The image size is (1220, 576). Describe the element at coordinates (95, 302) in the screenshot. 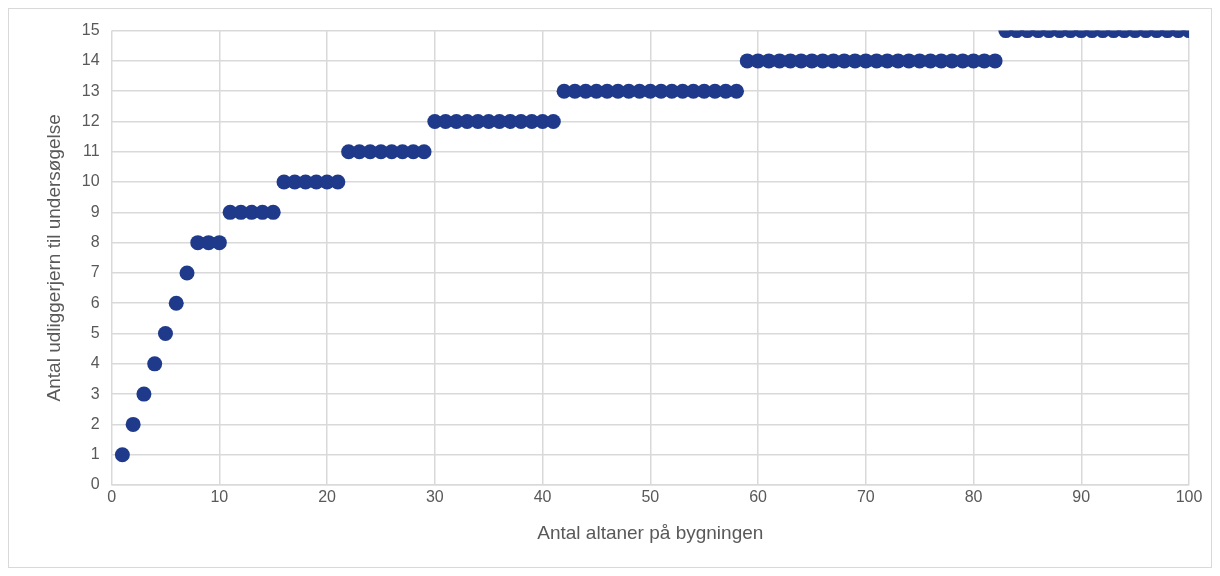

I see `y-tick-label: 6` at that location.